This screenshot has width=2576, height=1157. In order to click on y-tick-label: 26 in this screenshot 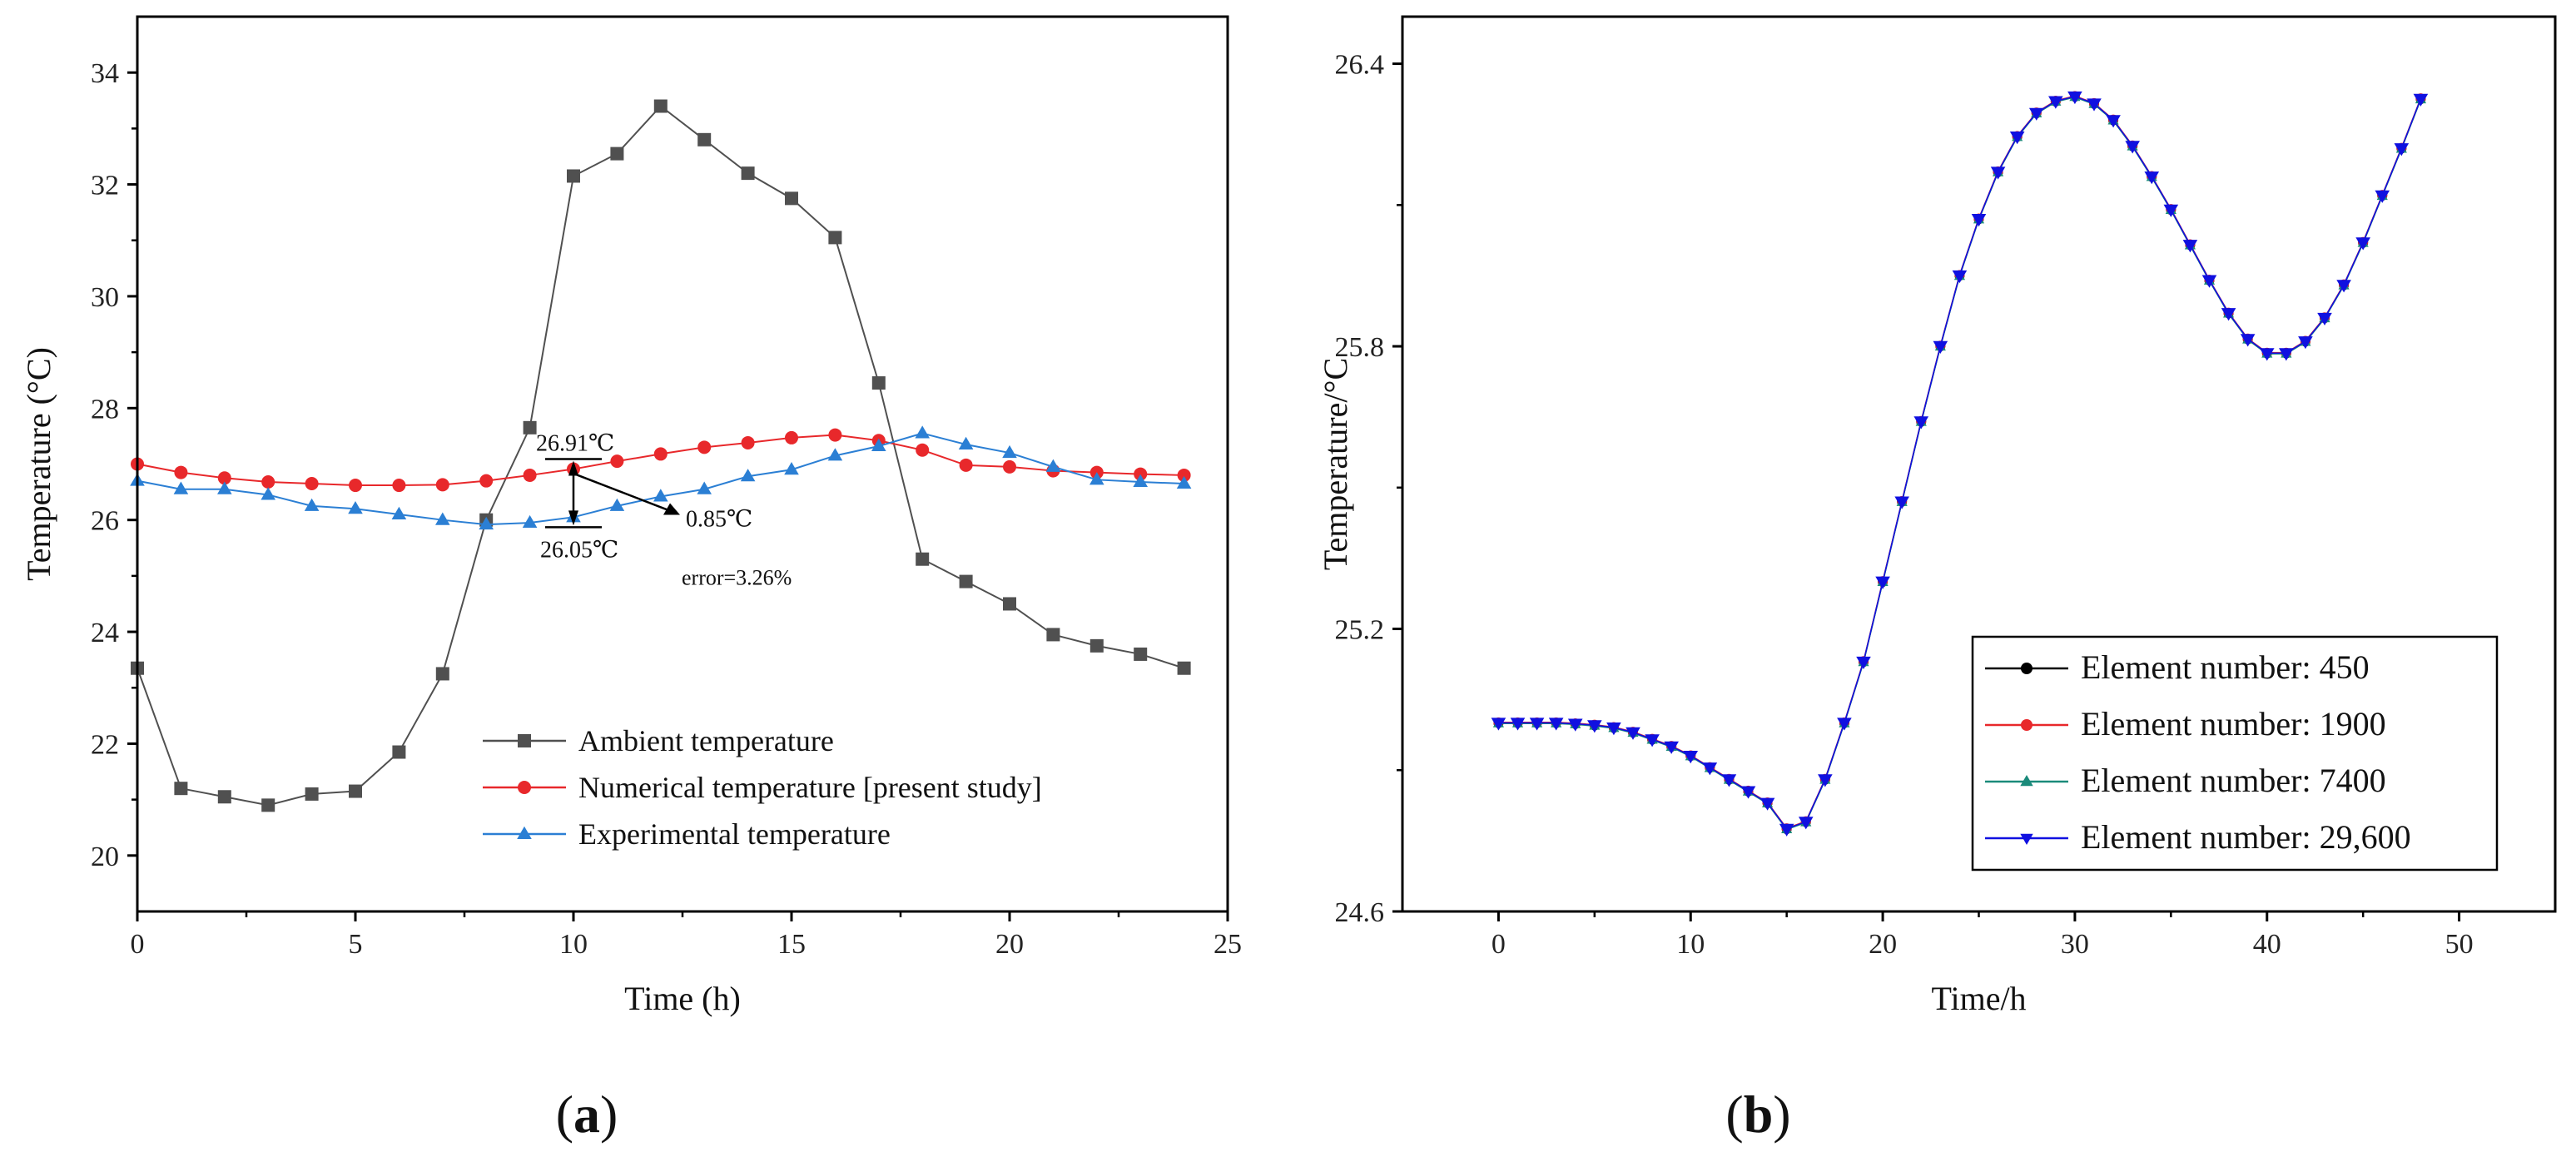, I will do `click(105, 521)`.